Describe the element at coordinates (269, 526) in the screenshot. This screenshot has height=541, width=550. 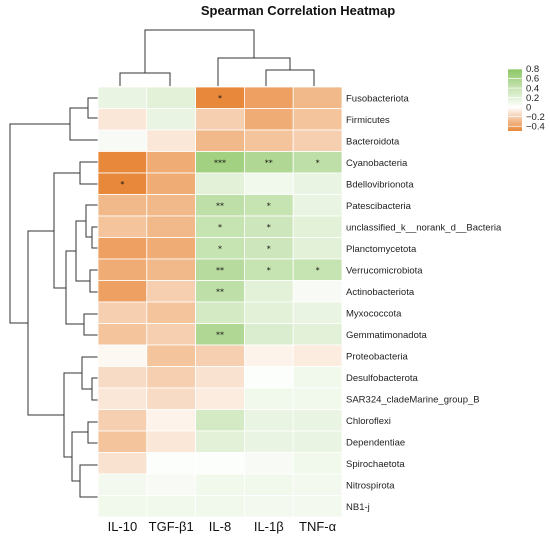
I see `column-label: IL-1β` at that location.